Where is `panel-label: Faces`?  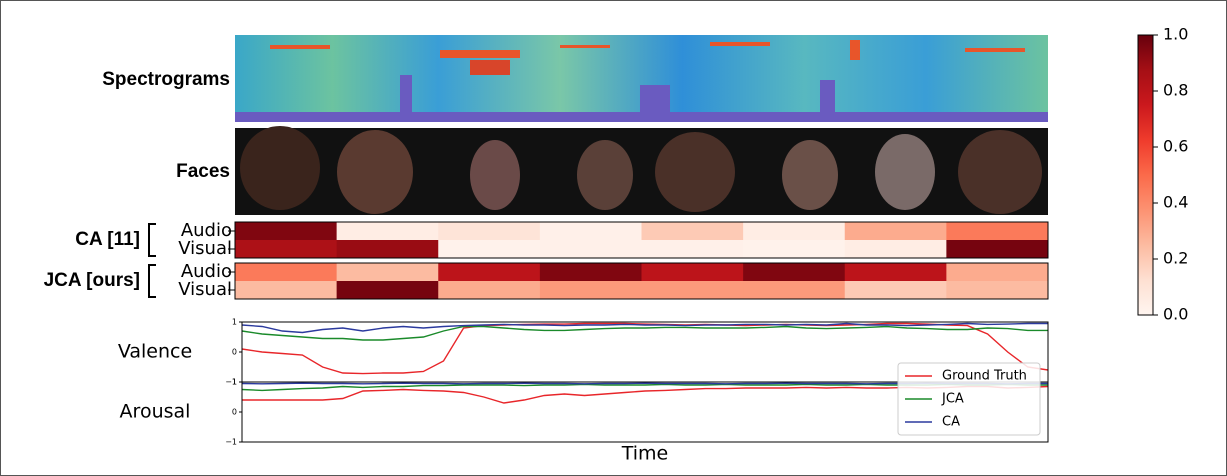 panel-label: Faces is located at coordinates (203, 171).